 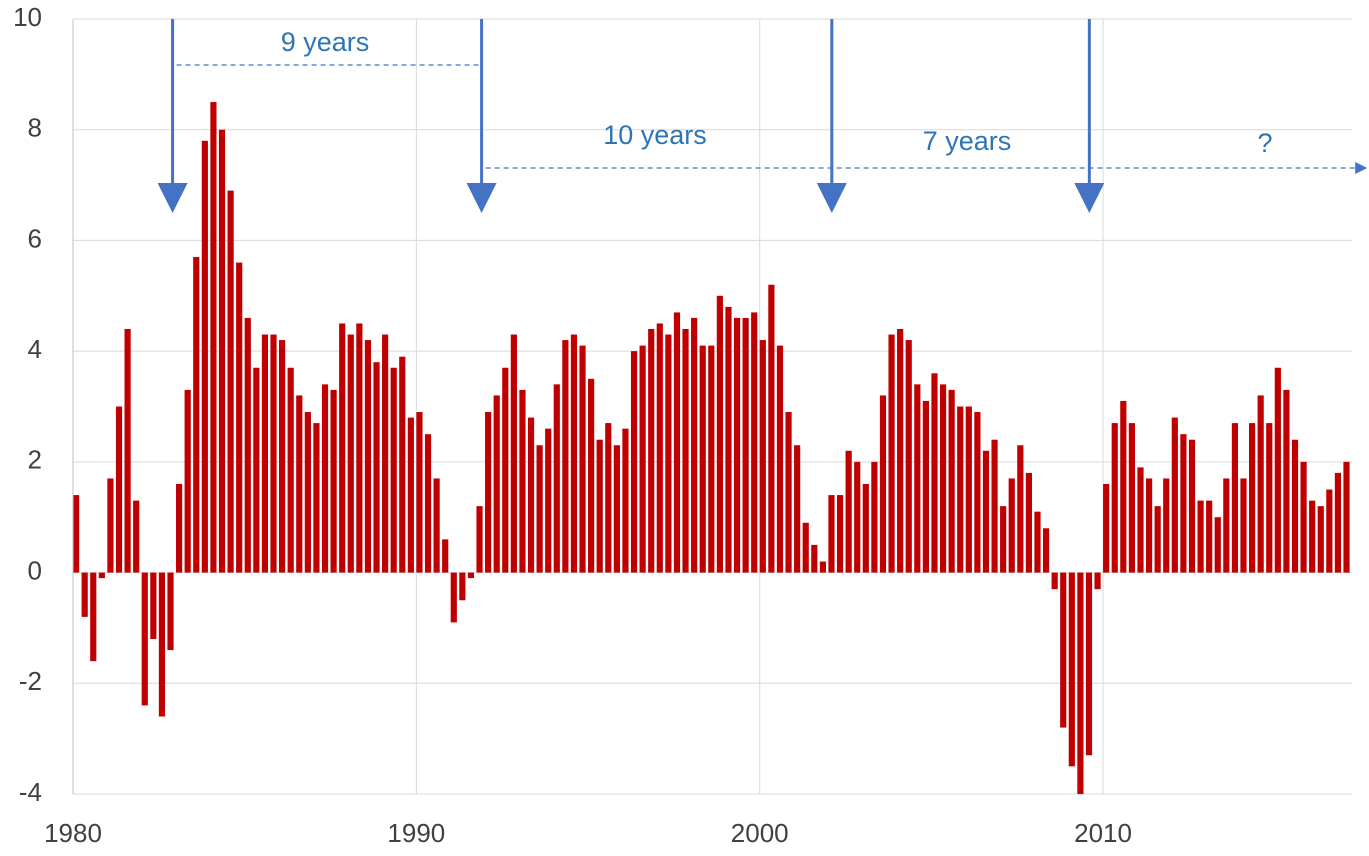 What do you see at coordinates (760, 833) in the screenshot?
I see `x-tick-label: 2000` at bounding box center [760, 833].